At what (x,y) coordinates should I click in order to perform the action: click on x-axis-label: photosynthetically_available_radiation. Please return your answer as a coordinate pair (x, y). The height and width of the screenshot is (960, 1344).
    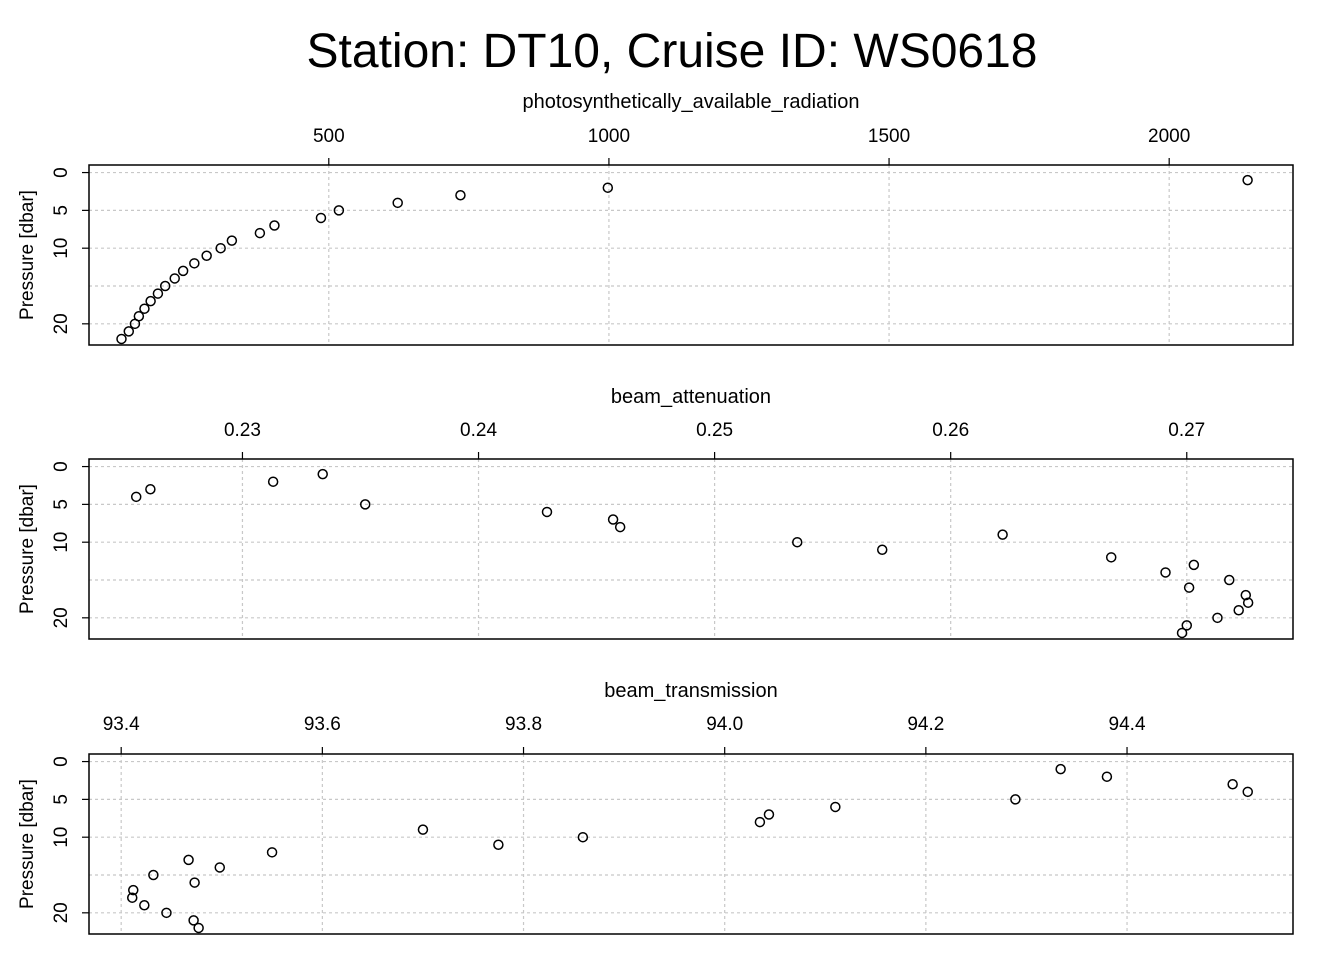
    Looking at the image, I should click on (691, 102).